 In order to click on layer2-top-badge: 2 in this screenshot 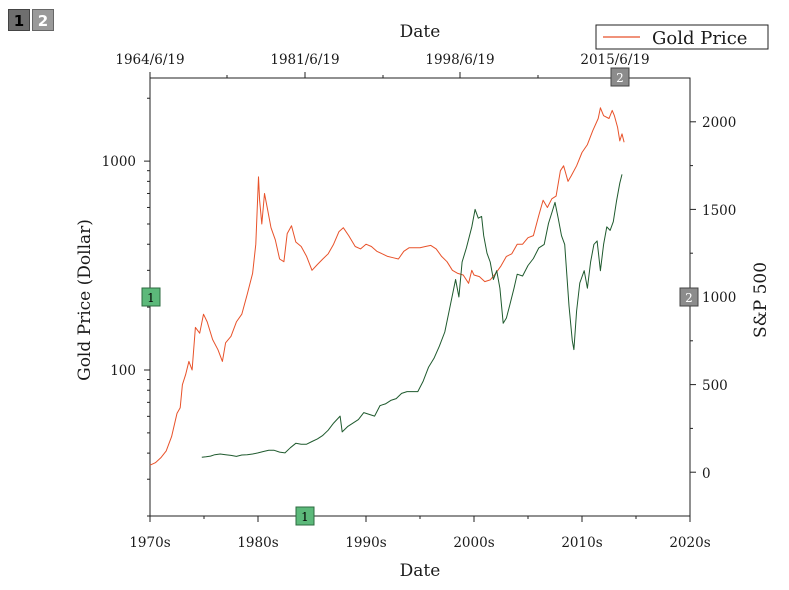, I will do `click(620, 77)`.